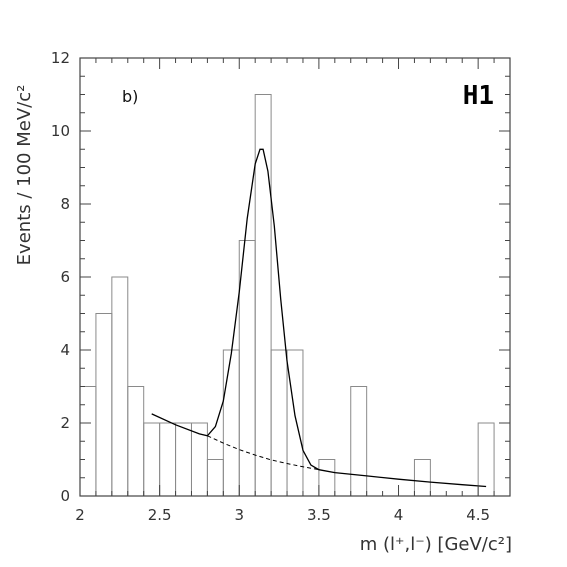 Image resolution: width=567 pixels, height=567 pixels. What do you see at coordinates (478, 96) in the screenshot?
I see `experiment-label: H1` at bounding box center [478, 96].